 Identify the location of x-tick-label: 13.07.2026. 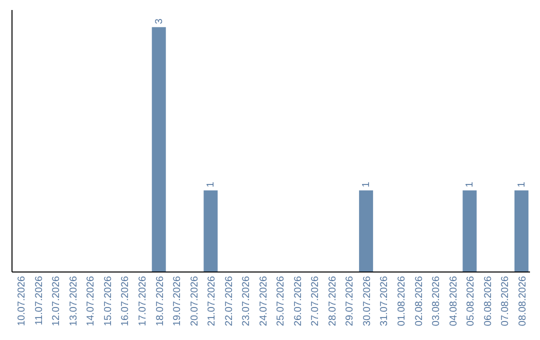
(74, 301).